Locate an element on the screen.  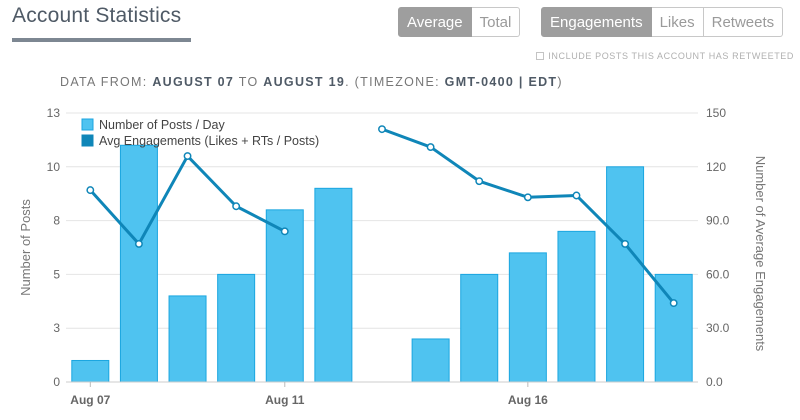
page-title: Account Statistics is located at coordinates (97, 15).